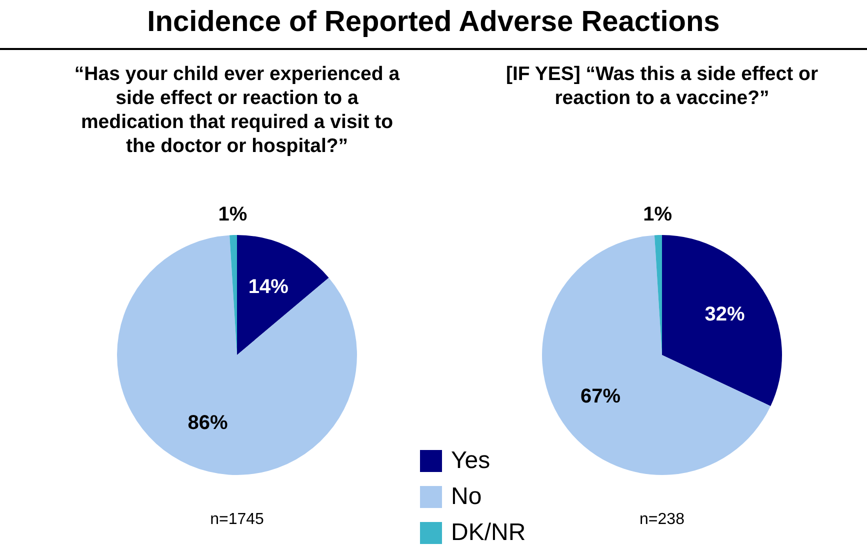 Image resolution: width=867 pixels, height=550 pixels. Describe the element at coordinates (237, 520) in the screenshot. I see `text: n=1745` at that location.